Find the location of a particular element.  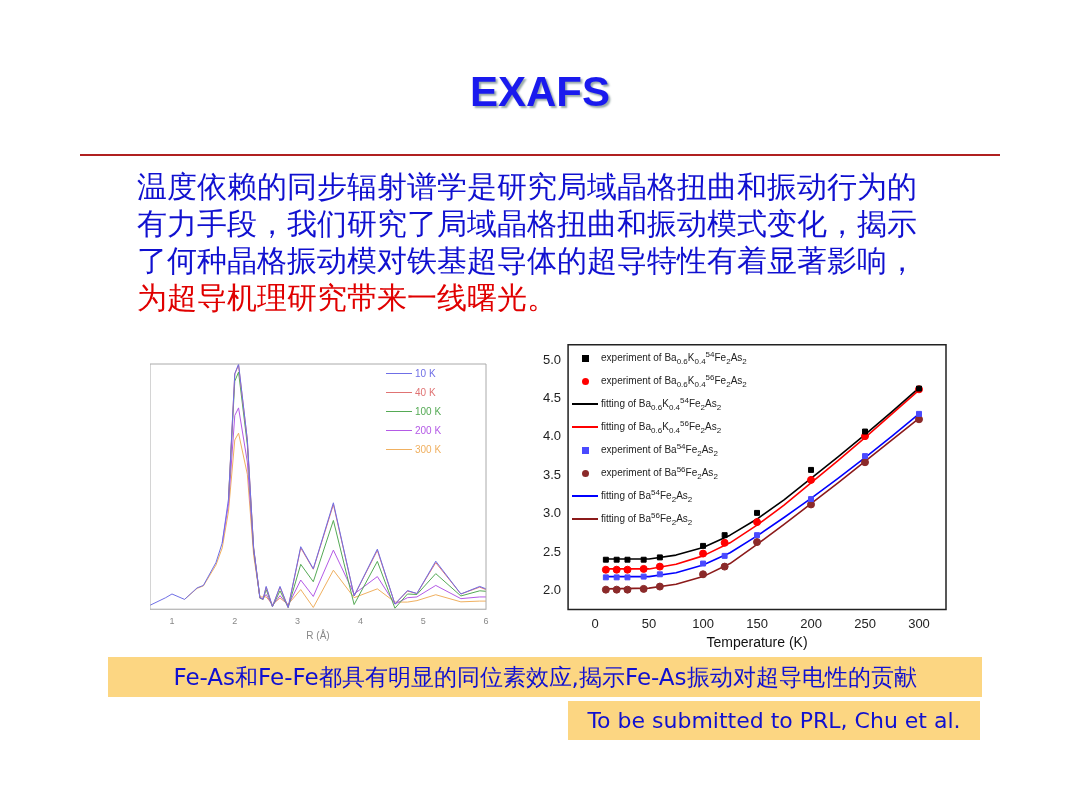

text: To be submitted to PRL, Chu et al. is located at coordinates (774, 720).